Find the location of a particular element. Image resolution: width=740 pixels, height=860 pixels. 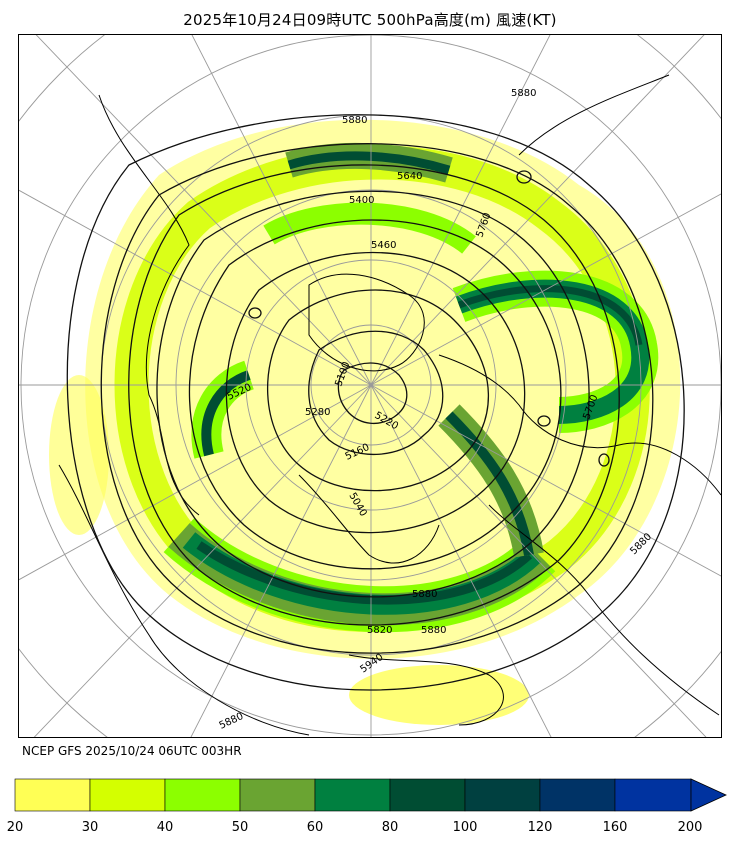

colorbar-tick-label: 100 is located at coordinates (465, 827).